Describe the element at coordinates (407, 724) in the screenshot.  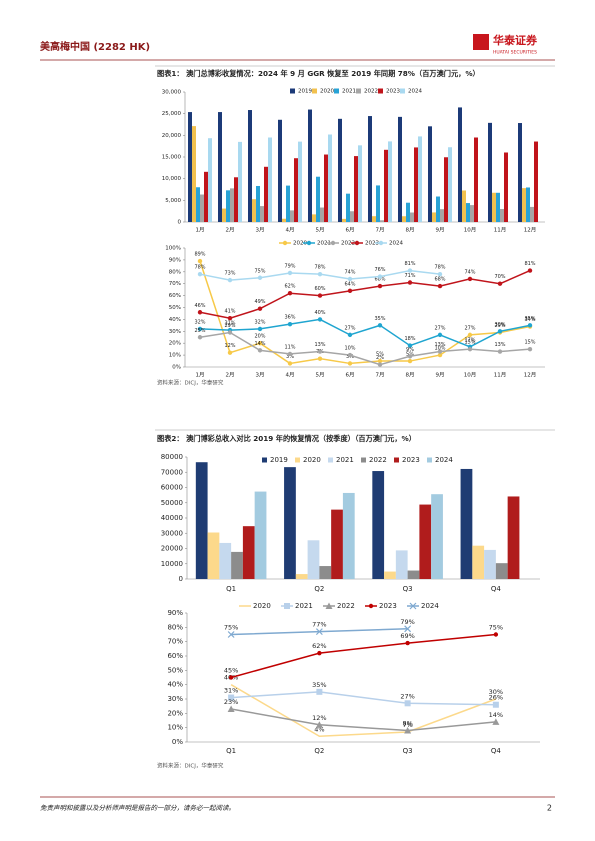
I see `data-label: 8%` at that location.